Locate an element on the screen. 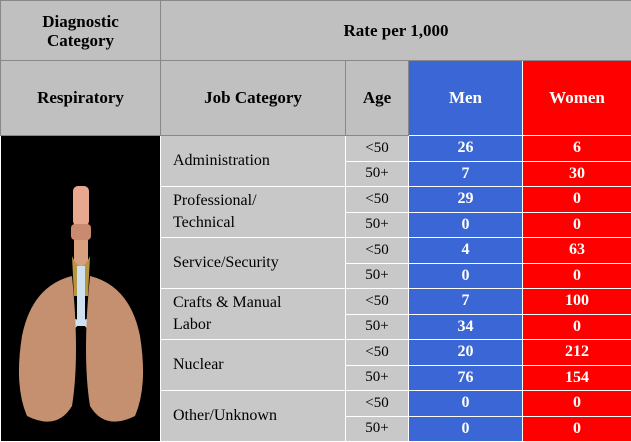 The image size is (631, 442). job-cell: Professional/ Technical is located at coordinates (253, 212).